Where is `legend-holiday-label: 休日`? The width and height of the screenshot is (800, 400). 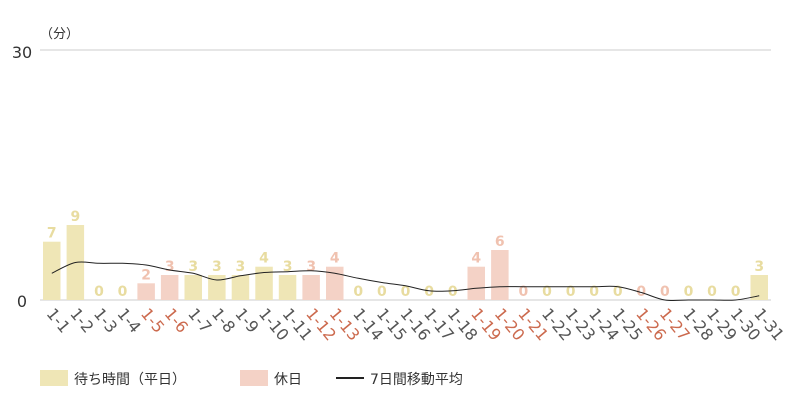
legend-holiday-label: 休日 is located at coordinates (288, 380).